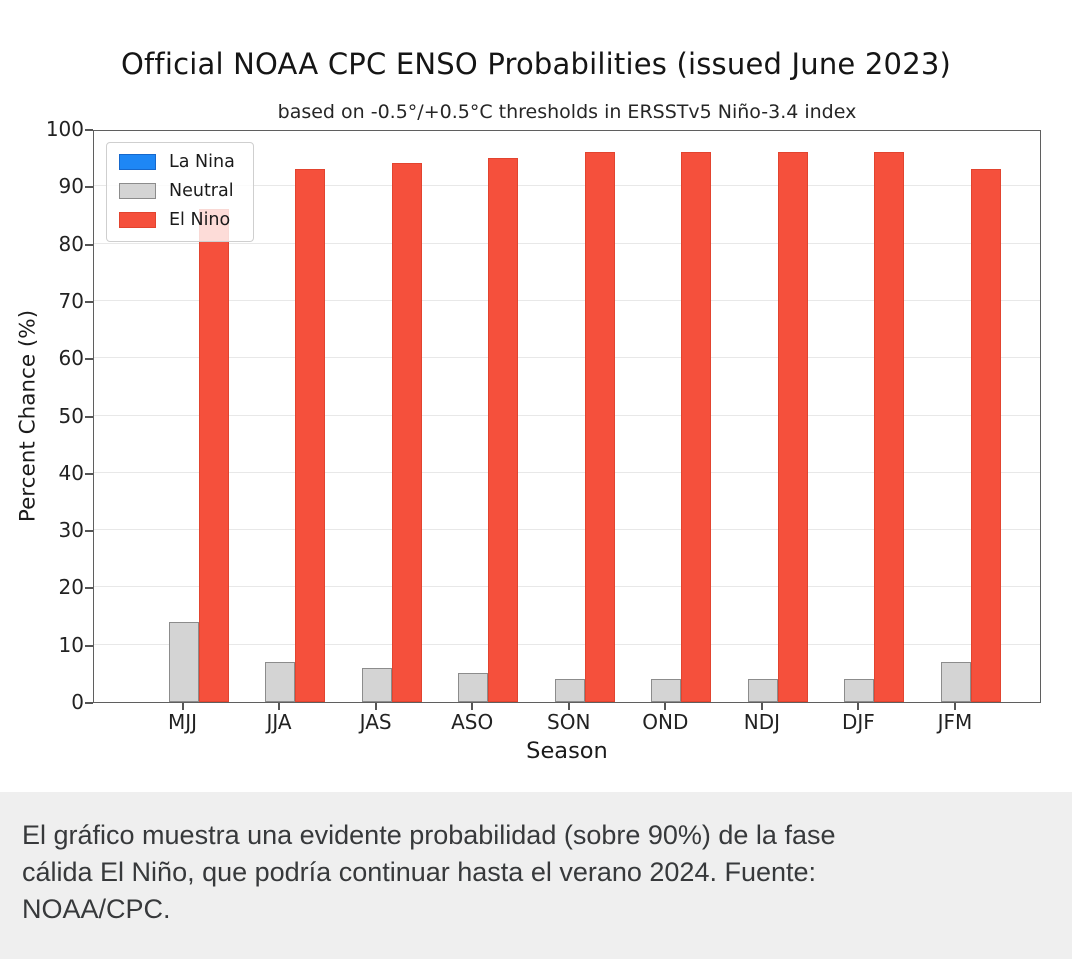 The width and height of the screenshot is (1072, 959). What do you see at coordinates (955, 681) in the screenshot?
I see `bar-neutral-jfm` at bounding box center [955, 681].